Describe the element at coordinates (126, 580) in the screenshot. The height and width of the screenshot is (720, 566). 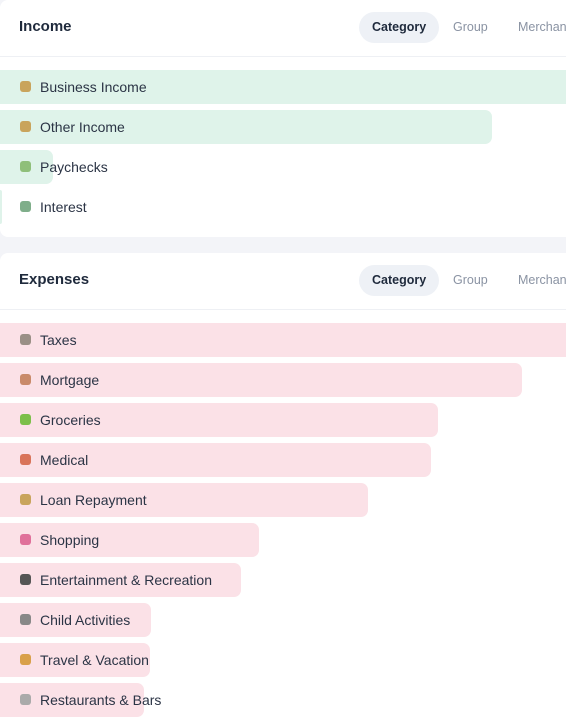
I see `row-label: Entertainment & Recreation` at that location.